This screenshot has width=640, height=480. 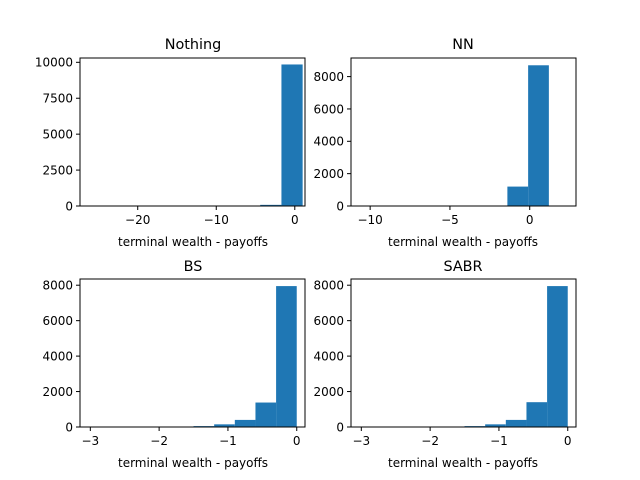 I want to click on panel-bs-y-tick-label-0: 0, so click(x=69, y=427).